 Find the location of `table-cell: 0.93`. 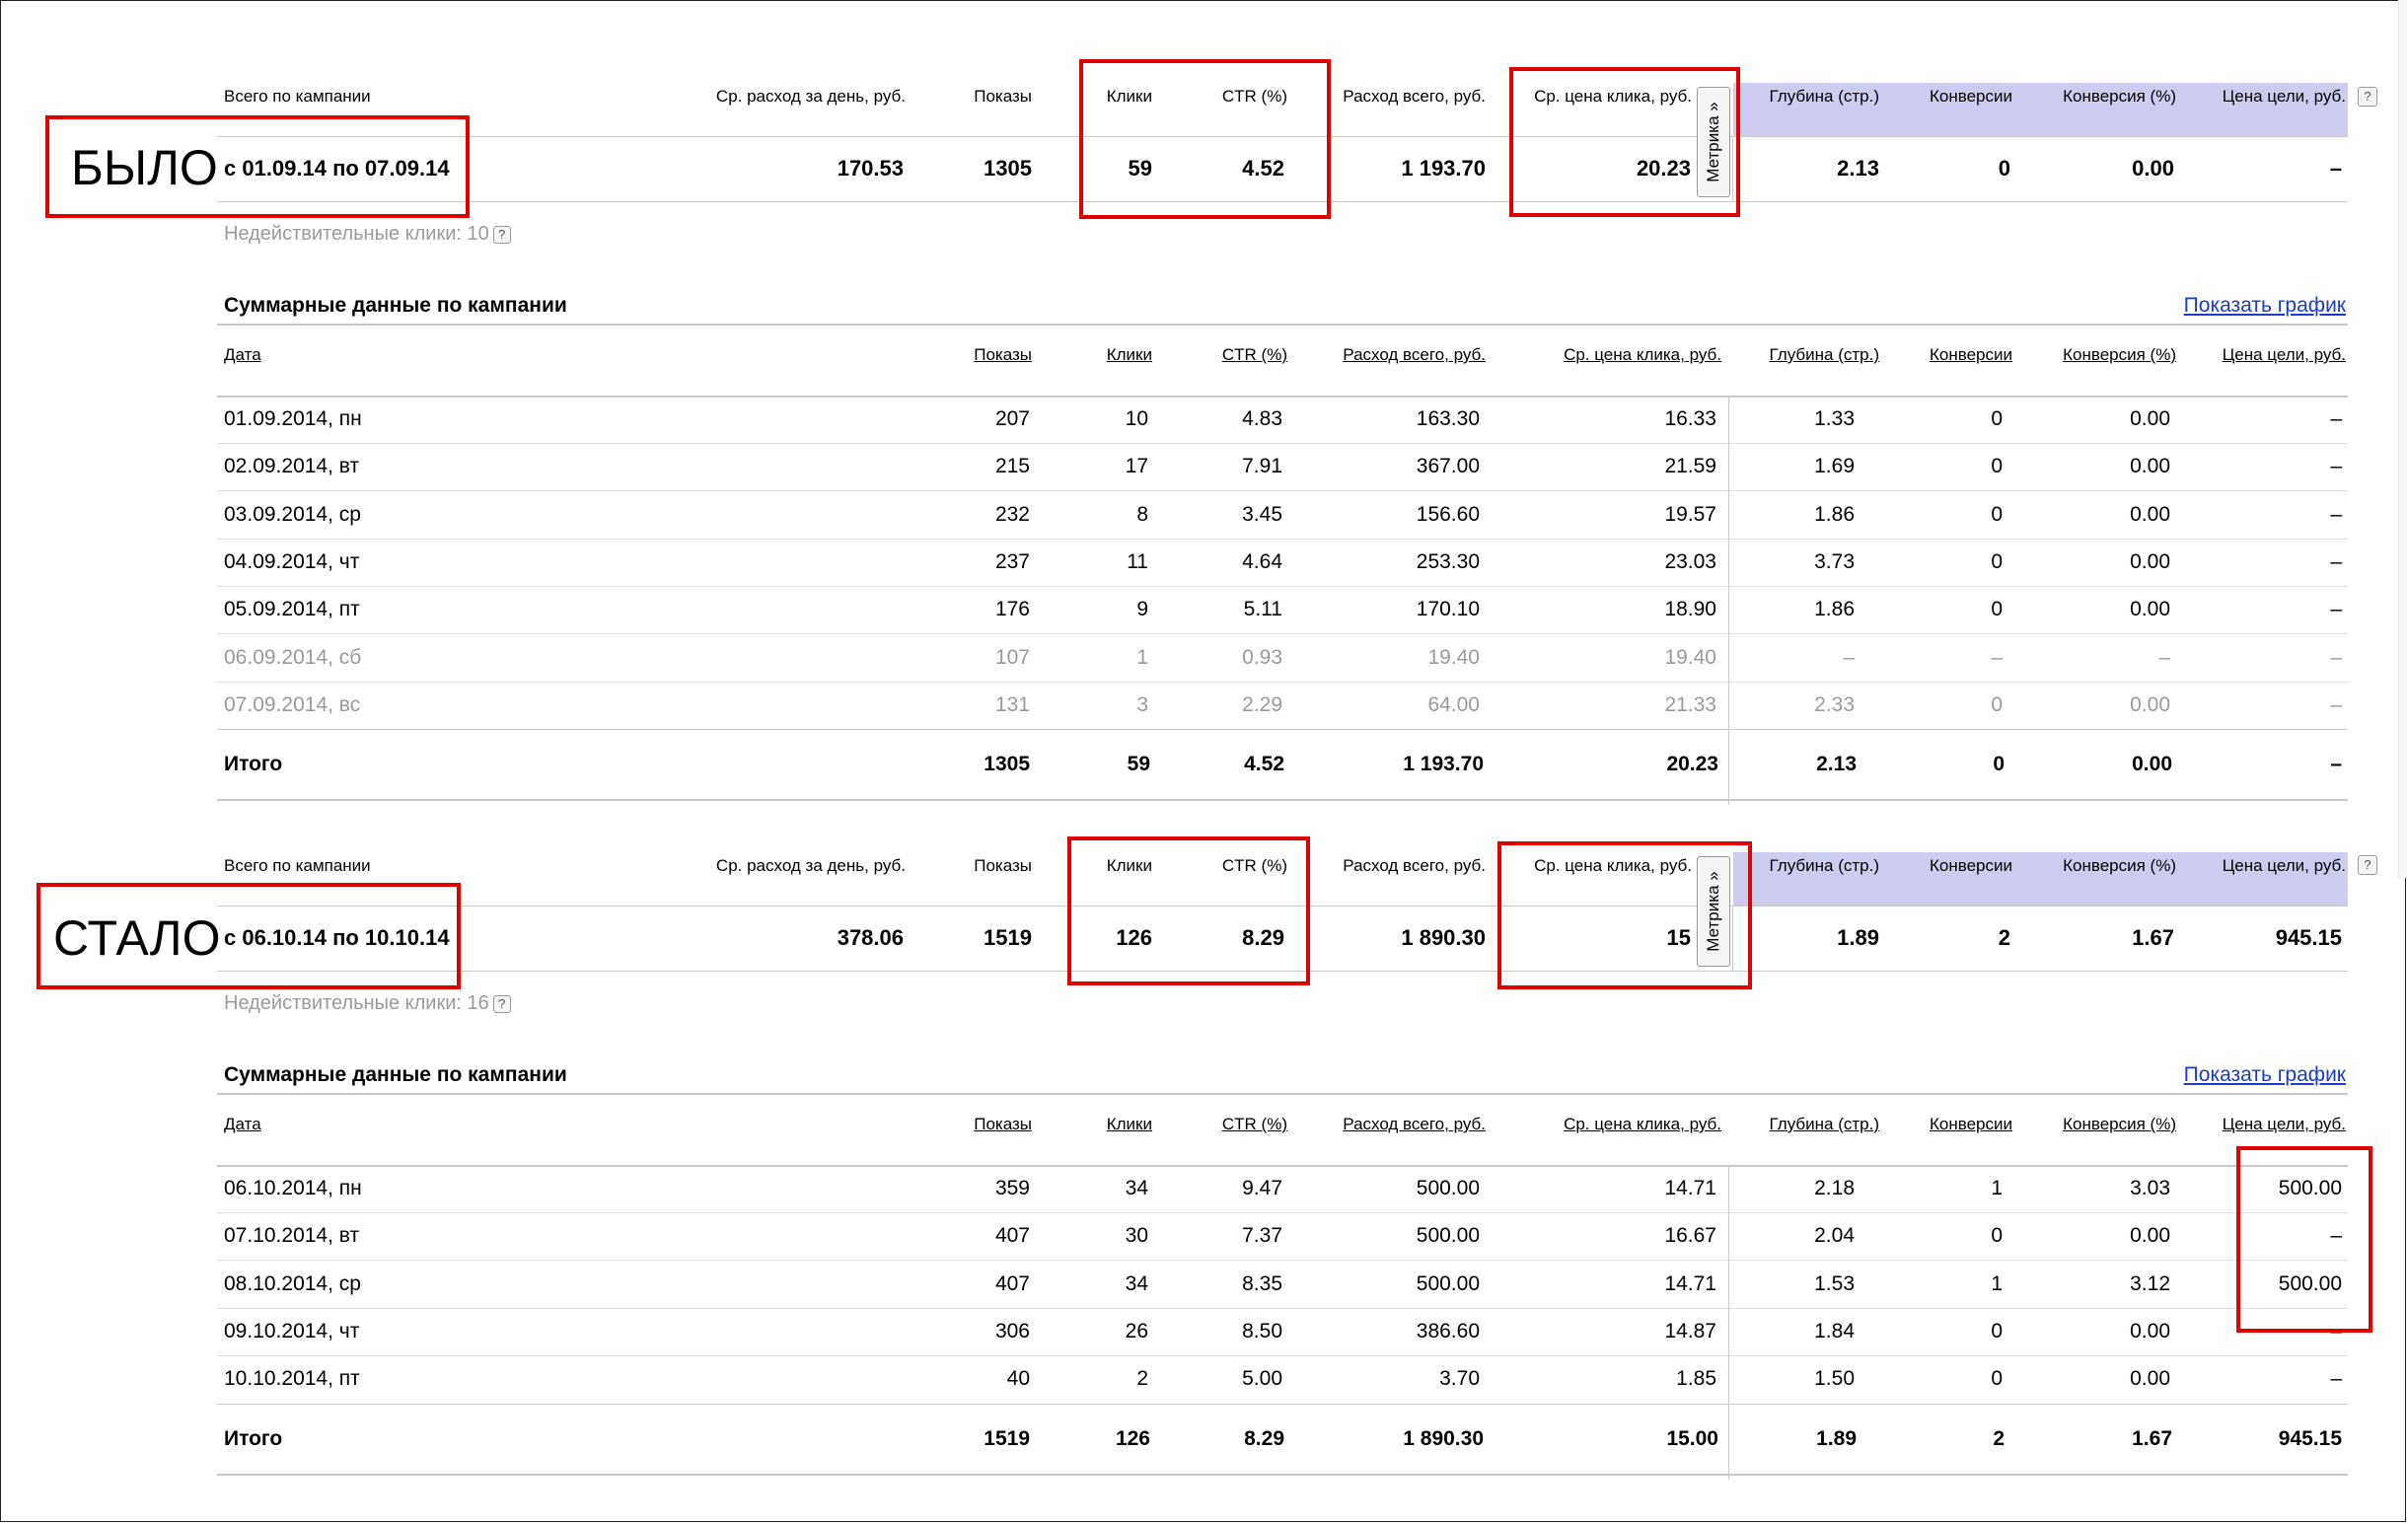

table-cell: 0.93 is located at coordinates (1262, 657).